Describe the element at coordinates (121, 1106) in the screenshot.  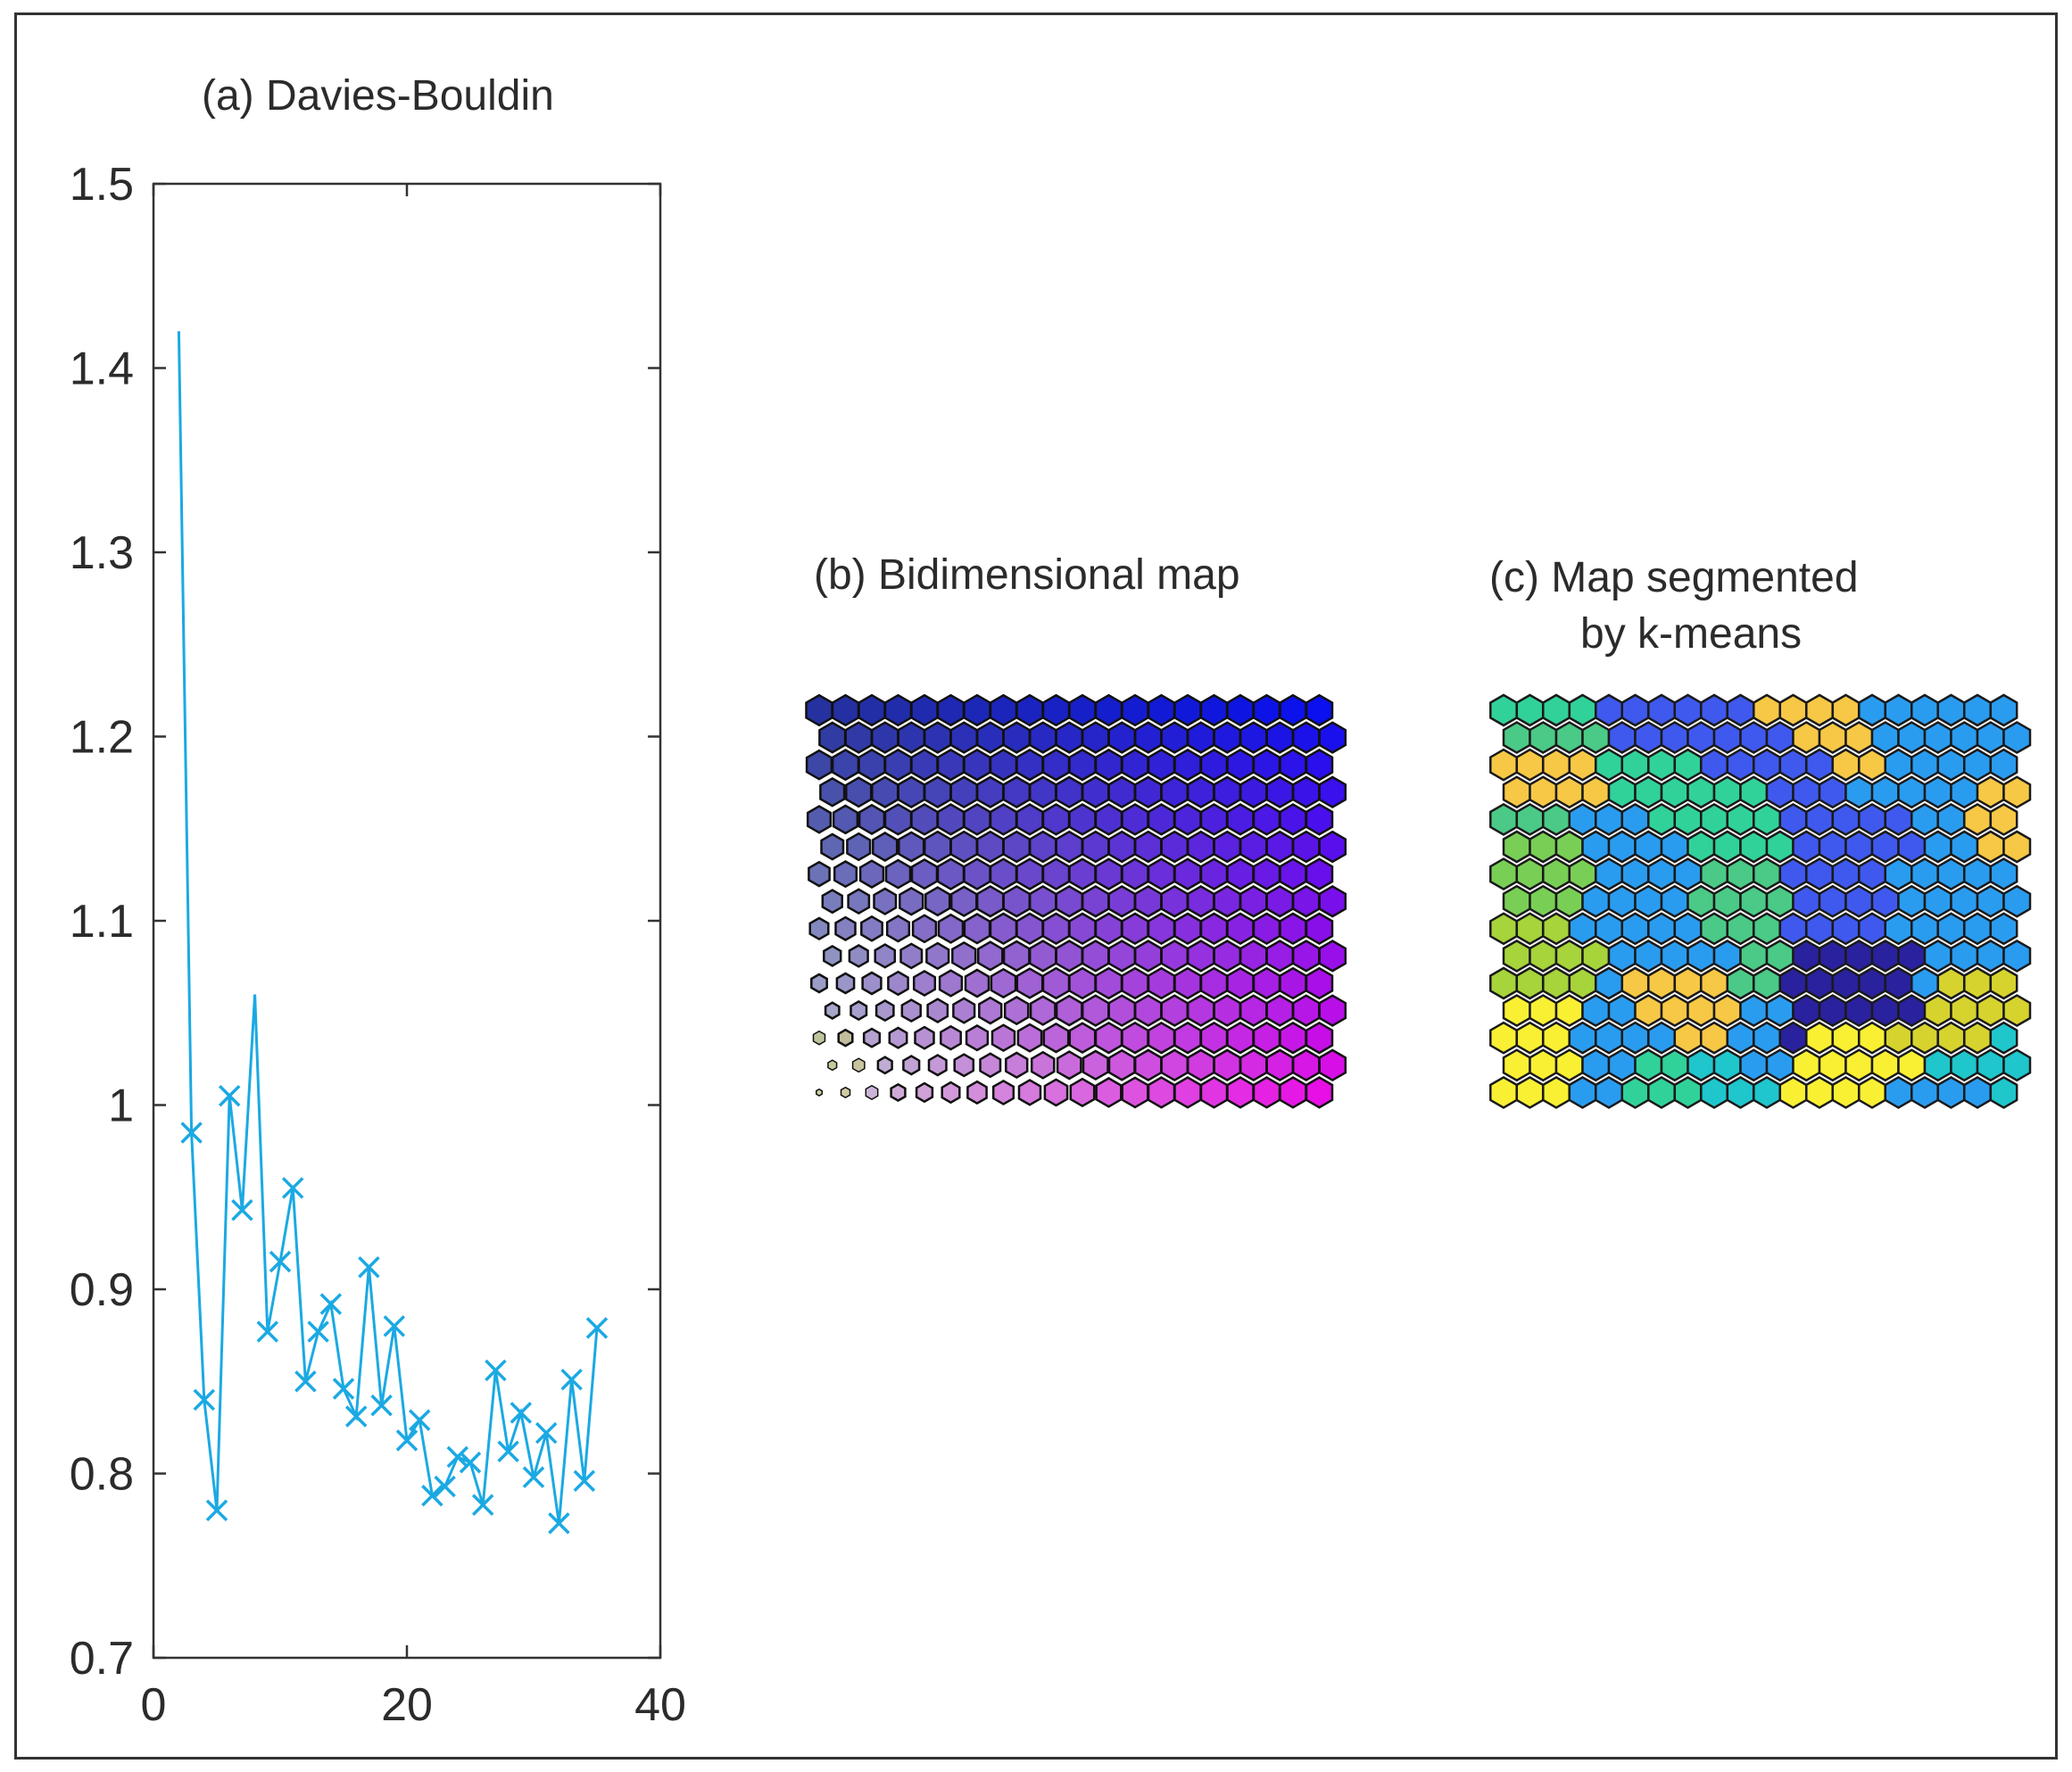
I see `y-tick-label: 1` at that location.